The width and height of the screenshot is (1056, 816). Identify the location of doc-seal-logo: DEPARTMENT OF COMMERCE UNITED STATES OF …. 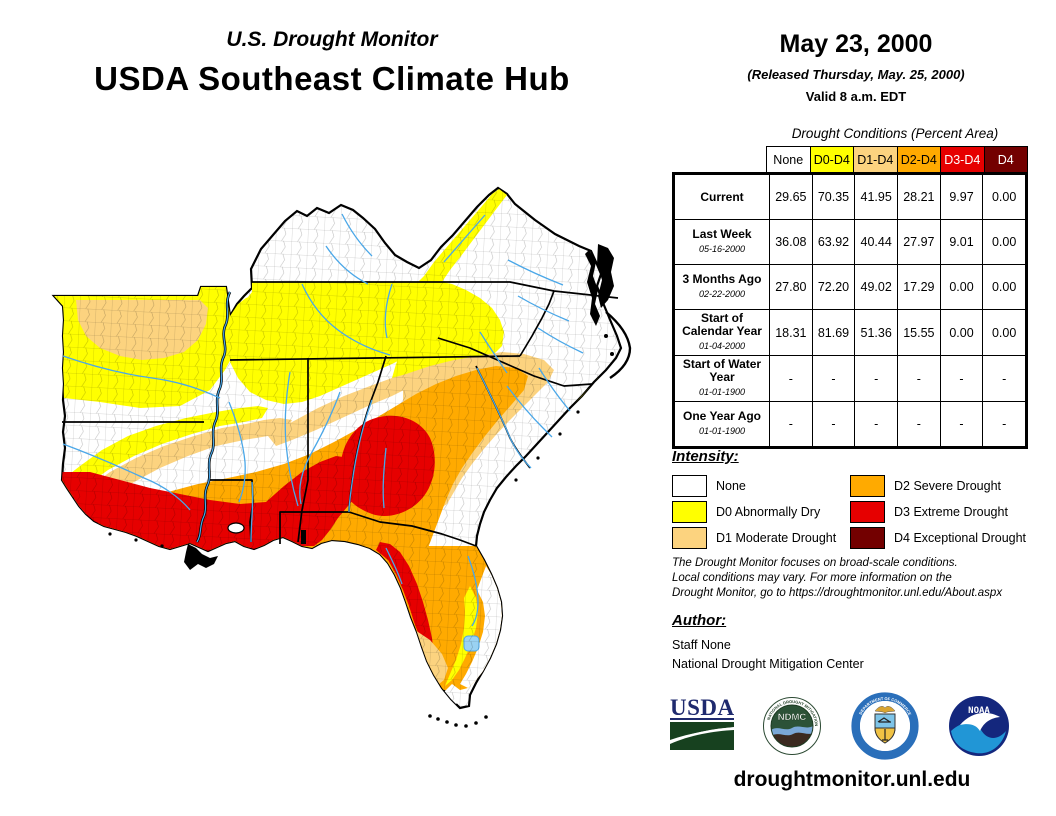
(885, 726).